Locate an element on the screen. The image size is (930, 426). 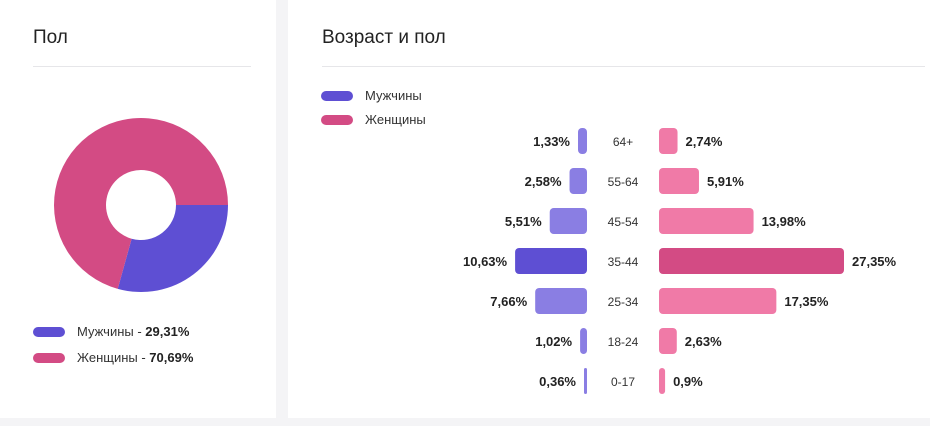
label-men-45-54: 5,51% is located at coordinates (523, 221).